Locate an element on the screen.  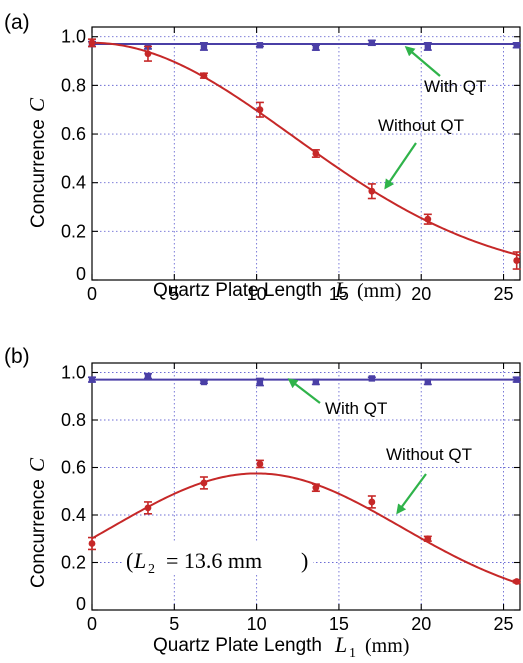
x-axis-symbol-subscript: 1 is located at coordinates (352, 653).